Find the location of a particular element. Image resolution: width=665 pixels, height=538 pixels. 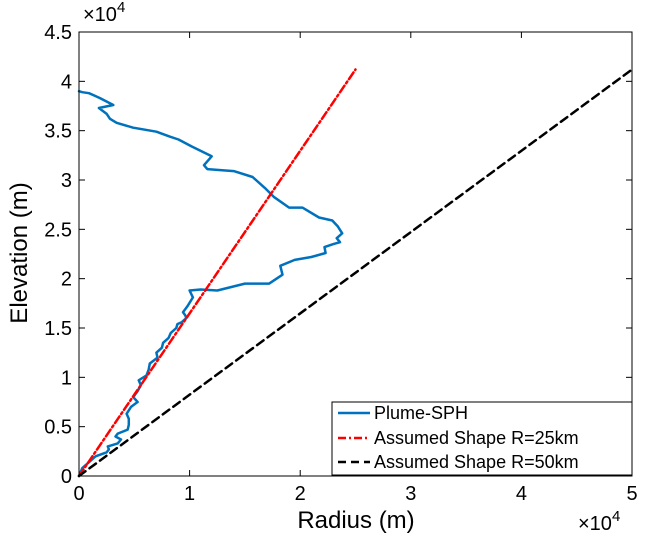

x-exponent-base: ×10 is located at coordinates (595, 524).